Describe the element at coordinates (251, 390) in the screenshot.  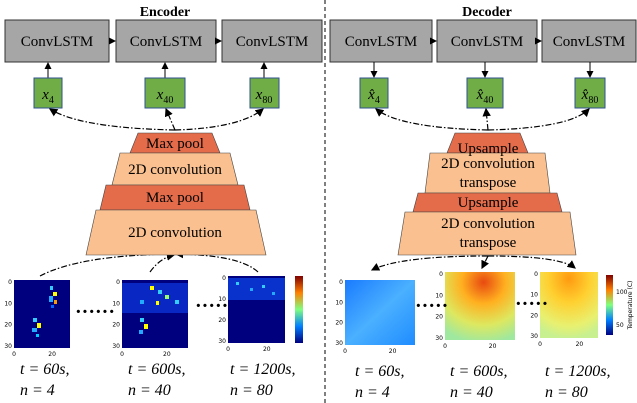
I see `caption-index: n = 80` at that location.